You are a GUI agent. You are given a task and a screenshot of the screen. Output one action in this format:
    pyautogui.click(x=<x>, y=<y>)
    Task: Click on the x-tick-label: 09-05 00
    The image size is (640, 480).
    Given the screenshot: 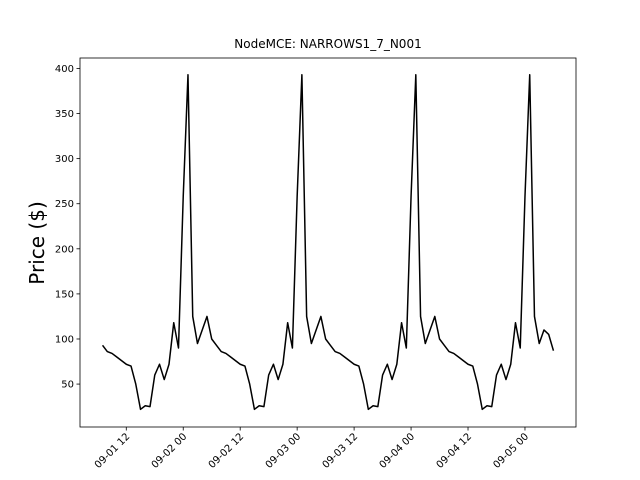 What is the action you would take?
    pyautogui.click(x=512, y=451)
    